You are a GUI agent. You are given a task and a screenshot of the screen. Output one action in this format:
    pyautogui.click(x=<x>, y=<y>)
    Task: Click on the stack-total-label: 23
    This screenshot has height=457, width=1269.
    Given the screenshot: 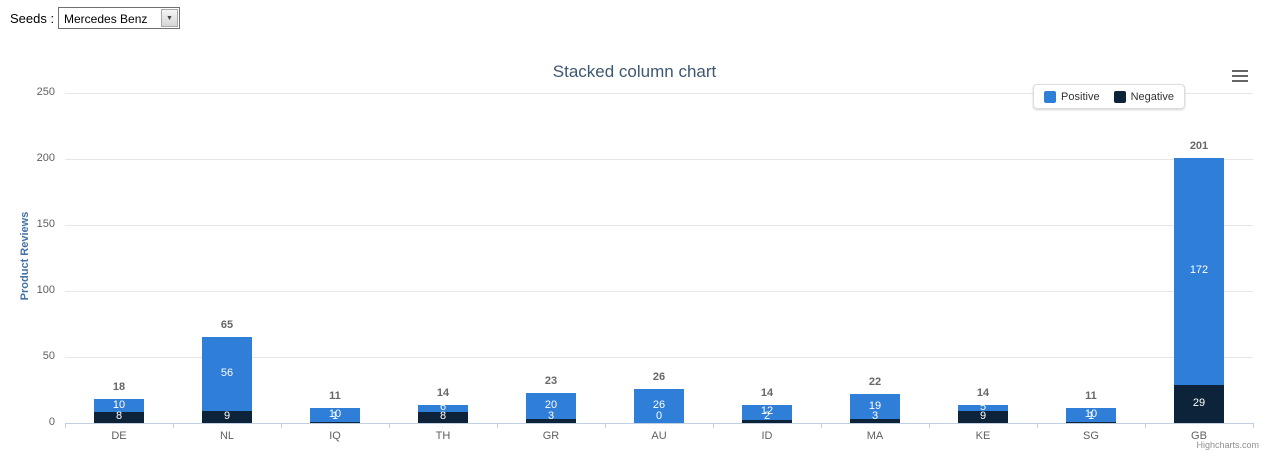 What is the action you would take?
    pyautogui.click(x=551, y=380)
    